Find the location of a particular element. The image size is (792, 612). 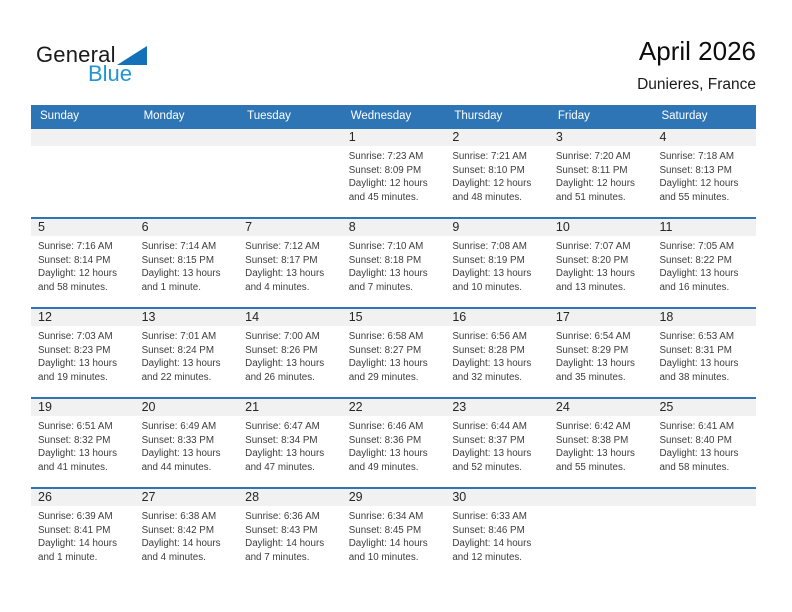

daylight-text: Daylight: 14 hours and 12 minutes. is located at coordinates (492, 550).